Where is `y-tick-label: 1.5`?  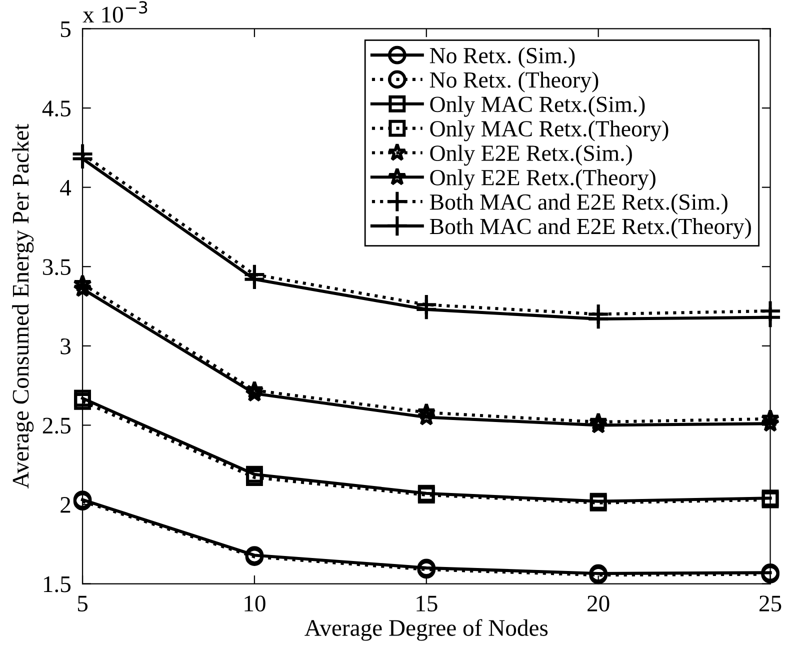 y-tick-label: 1.5 is located at coordinates (57, 584).